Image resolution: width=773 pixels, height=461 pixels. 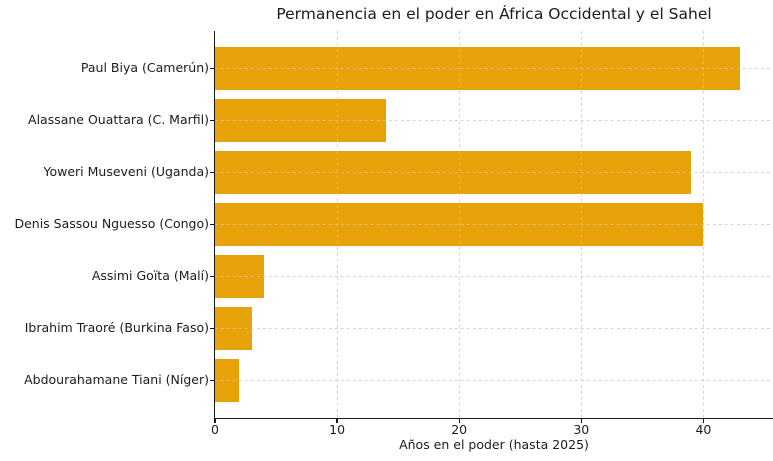 I want to click on y-tick-label: Paul Biya (Camerún), so click(x=144, y=67).